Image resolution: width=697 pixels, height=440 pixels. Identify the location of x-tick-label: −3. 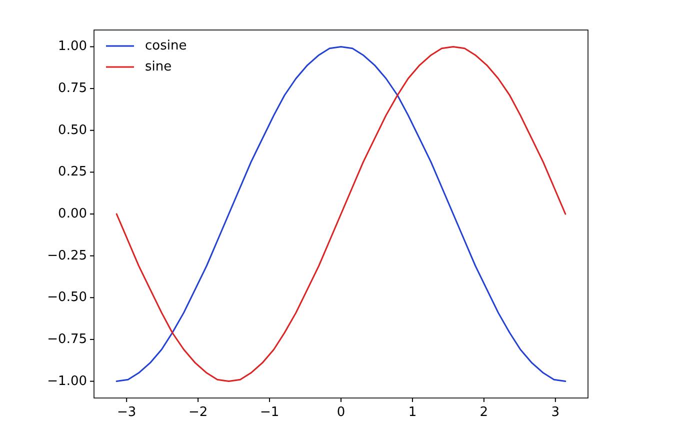
(126, 412).